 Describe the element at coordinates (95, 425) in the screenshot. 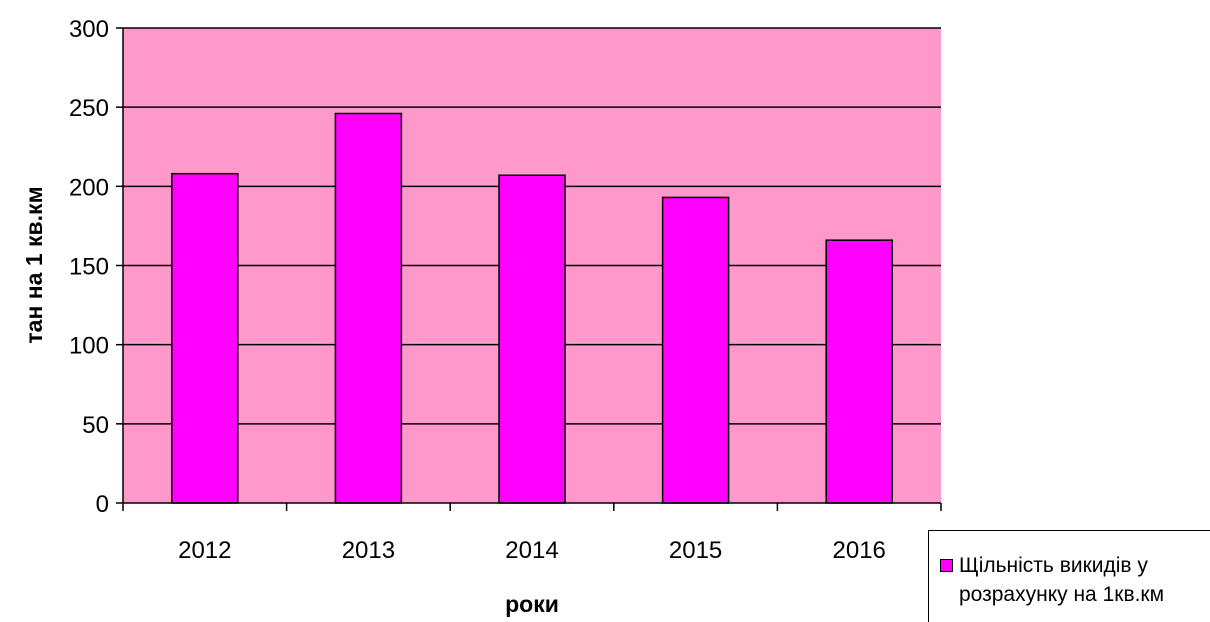

I see `y-tick-label: 50` at that location.